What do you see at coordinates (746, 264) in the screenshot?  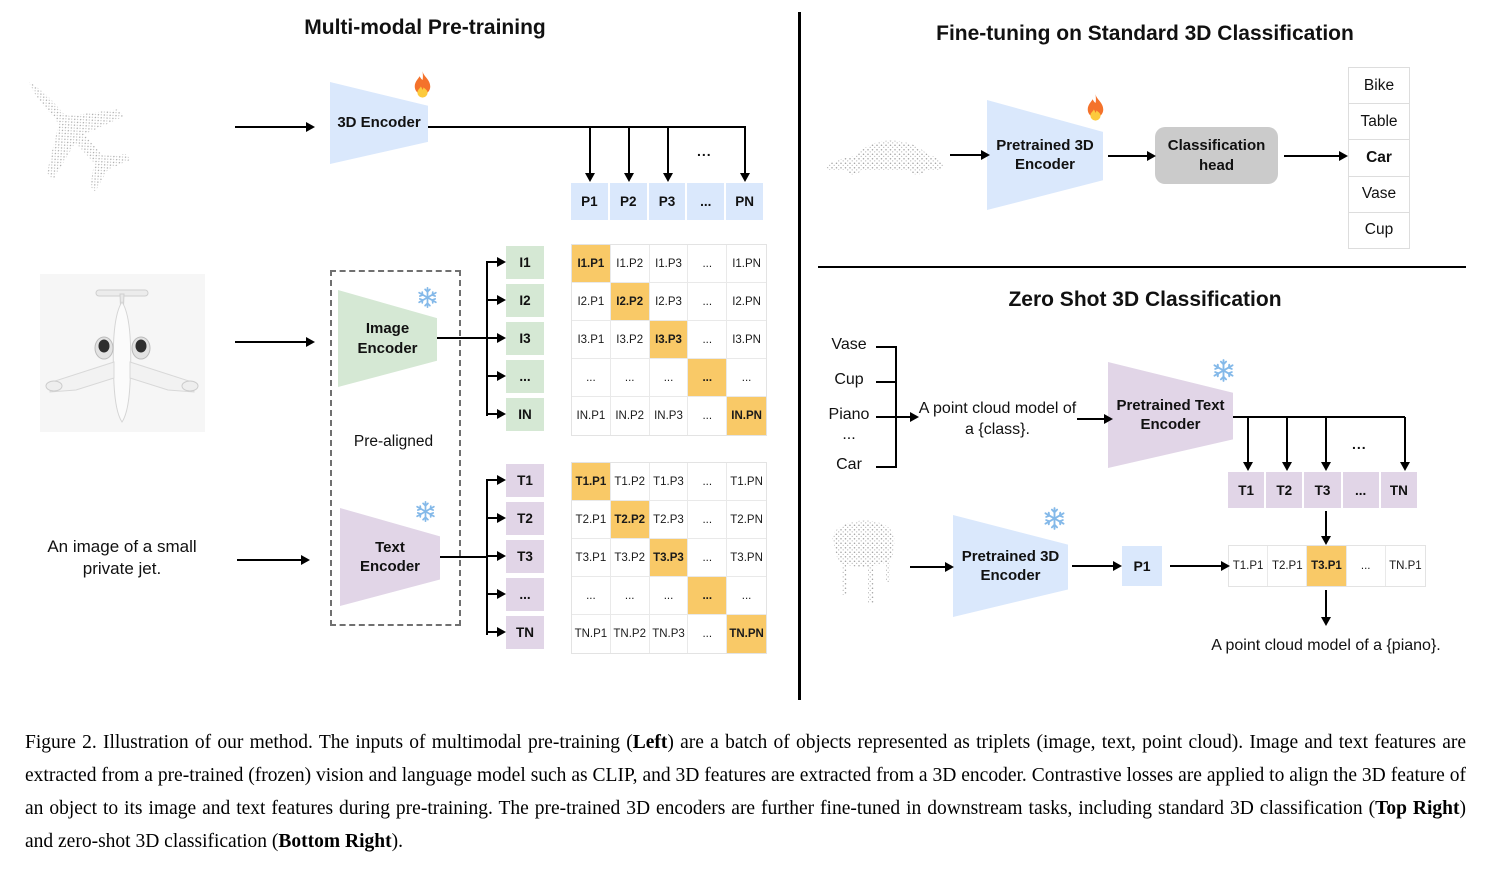 I see `similarity-cell: I1.PN` at bounding box center [746, 264].